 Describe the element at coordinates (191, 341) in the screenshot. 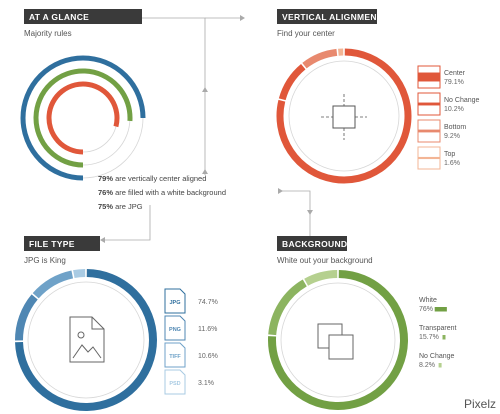

I see `file-type-legend: JPG 74.7% PNG 11.6% TIFF 10.6% PSD 3.1%` at that location.